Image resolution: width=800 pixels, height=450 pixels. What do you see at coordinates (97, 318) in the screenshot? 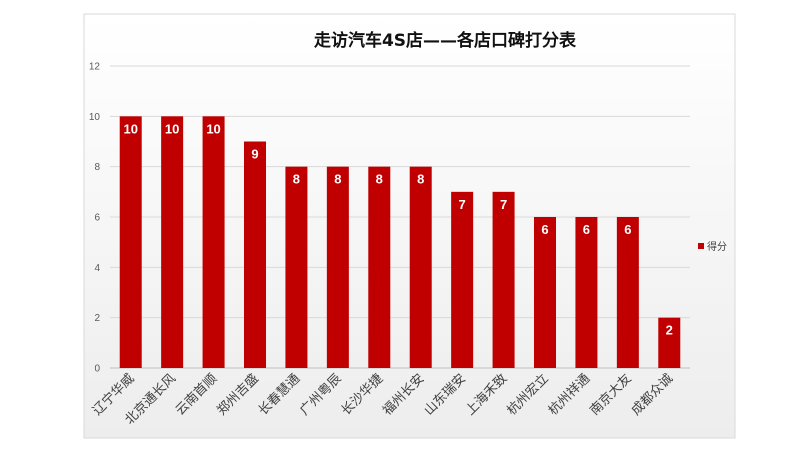
I see `y-tick-label: 2` at bounding box center [97, 318].